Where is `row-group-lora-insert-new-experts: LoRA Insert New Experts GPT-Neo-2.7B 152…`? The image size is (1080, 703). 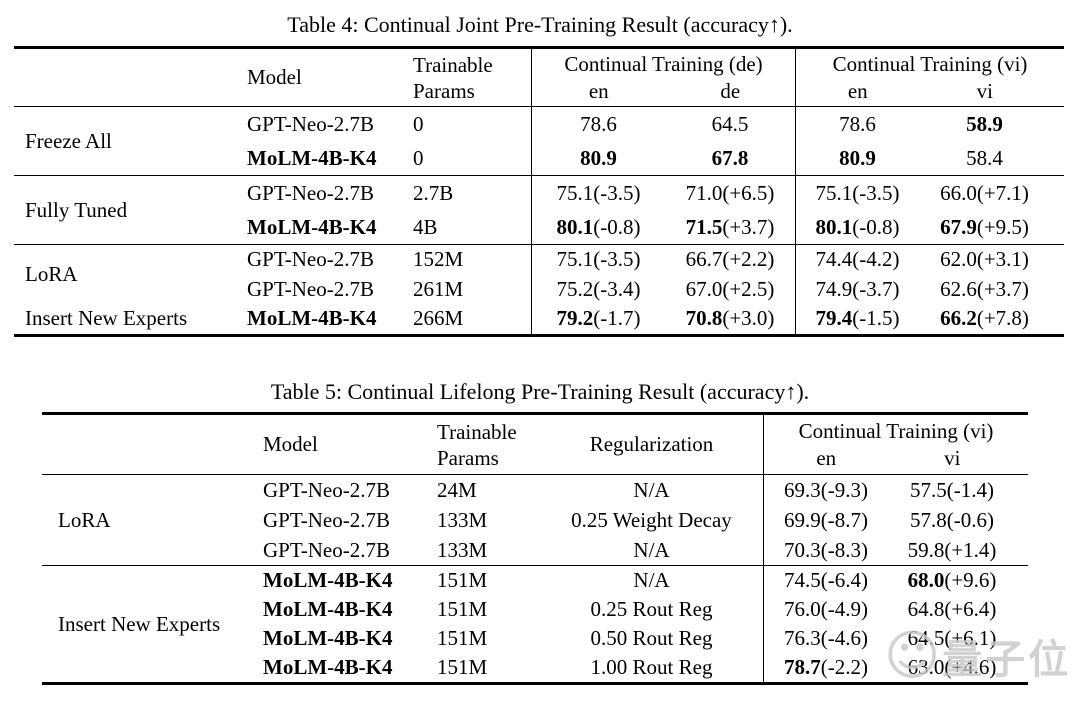
row-group-lora-insert-new-experts: LoRA Insert New Experts GPT-Neo-2.7B 152… is located at coordinates (539, 289).